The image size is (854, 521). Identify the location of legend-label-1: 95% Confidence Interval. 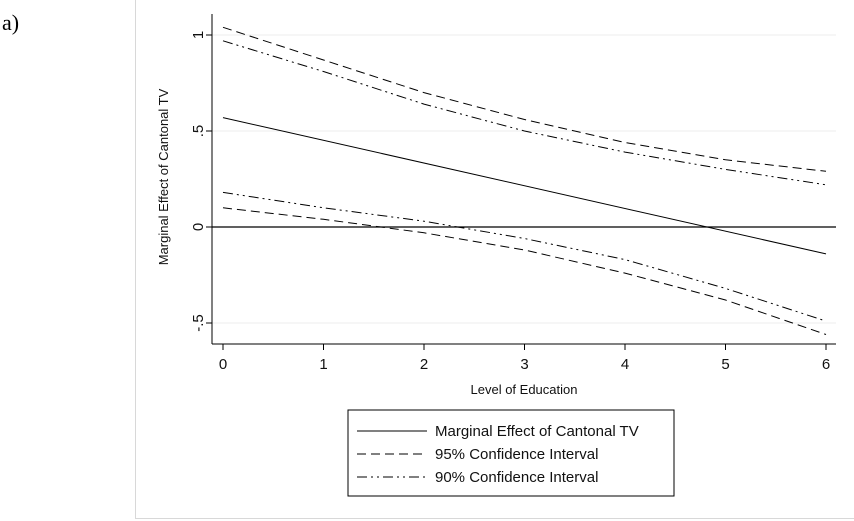
(516, 454).